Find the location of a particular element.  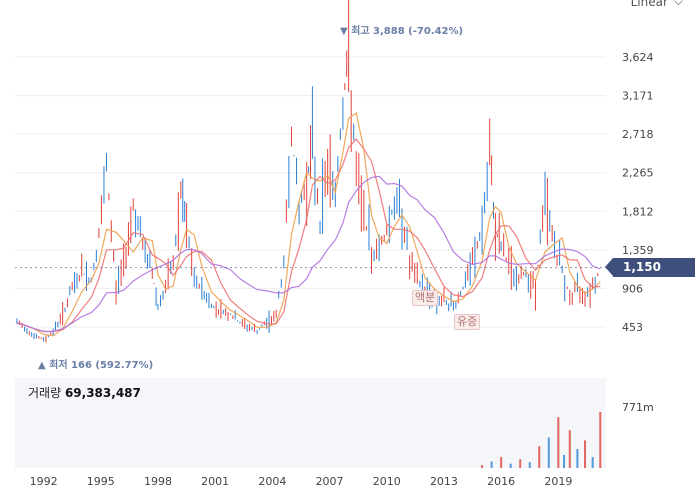

x-tick-label: 1998 is located at coordinates (158, 481).